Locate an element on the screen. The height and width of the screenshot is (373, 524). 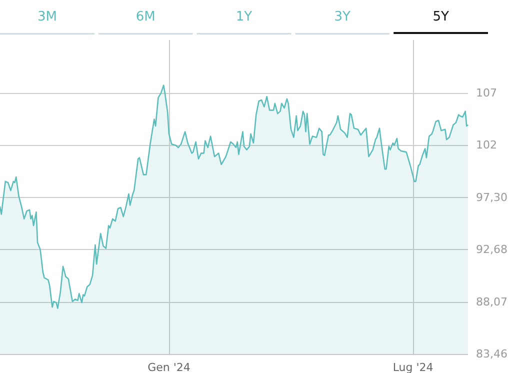
x-tick-label: Lug '24 is located at coordinates (413, 367).